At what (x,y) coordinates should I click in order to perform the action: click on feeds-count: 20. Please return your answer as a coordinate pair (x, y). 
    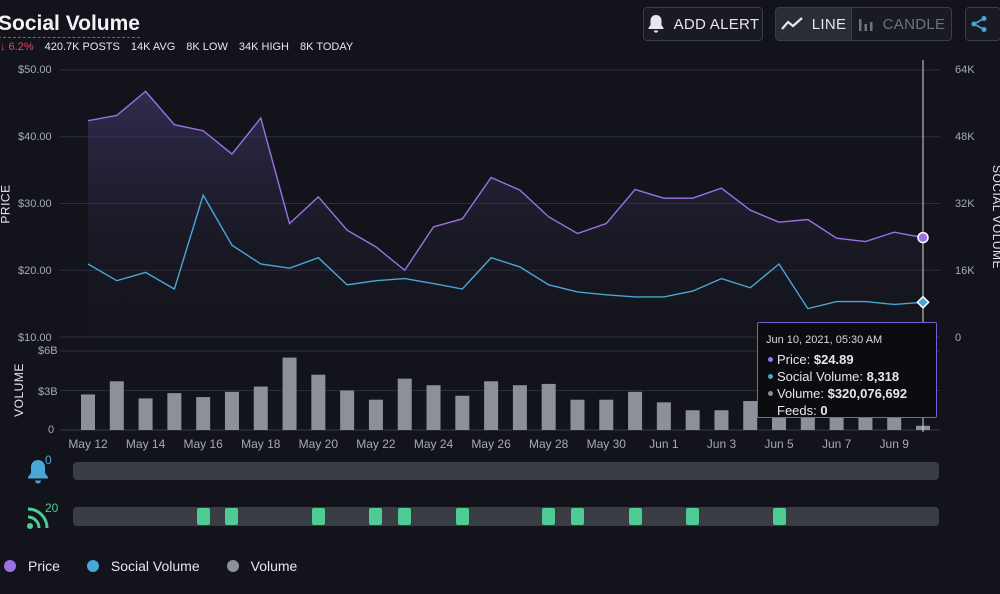
    Looking at the image, I should click on (52, 508).